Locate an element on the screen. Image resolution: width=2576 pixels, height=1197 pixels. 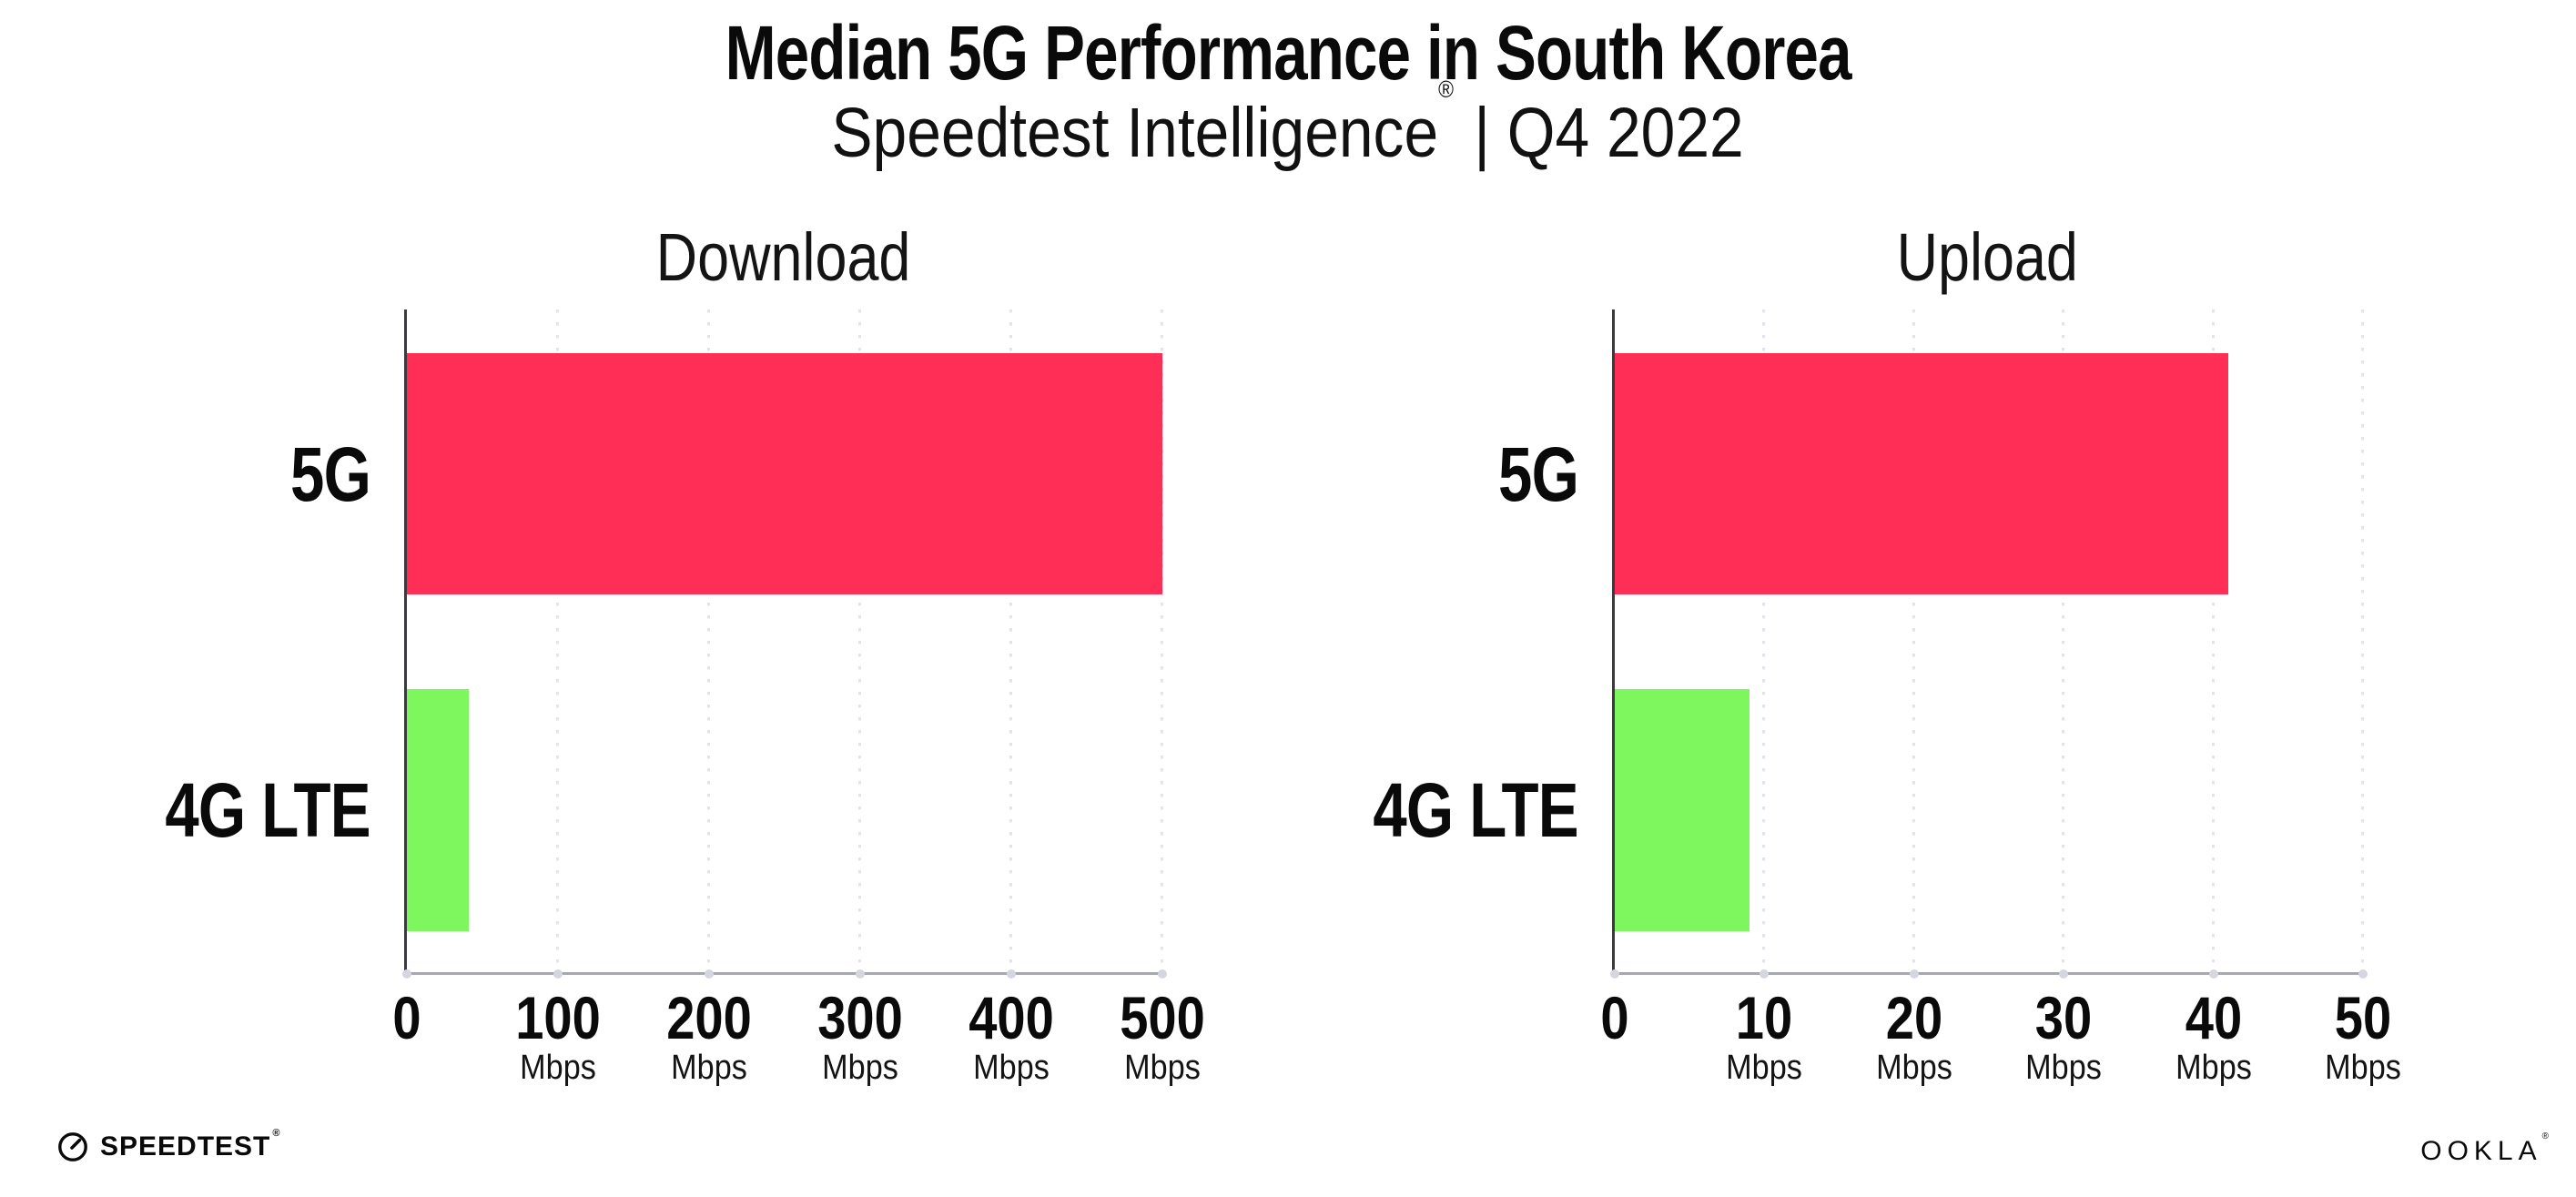
x-tick-value: 100 is located at coordinates (558, 1018).